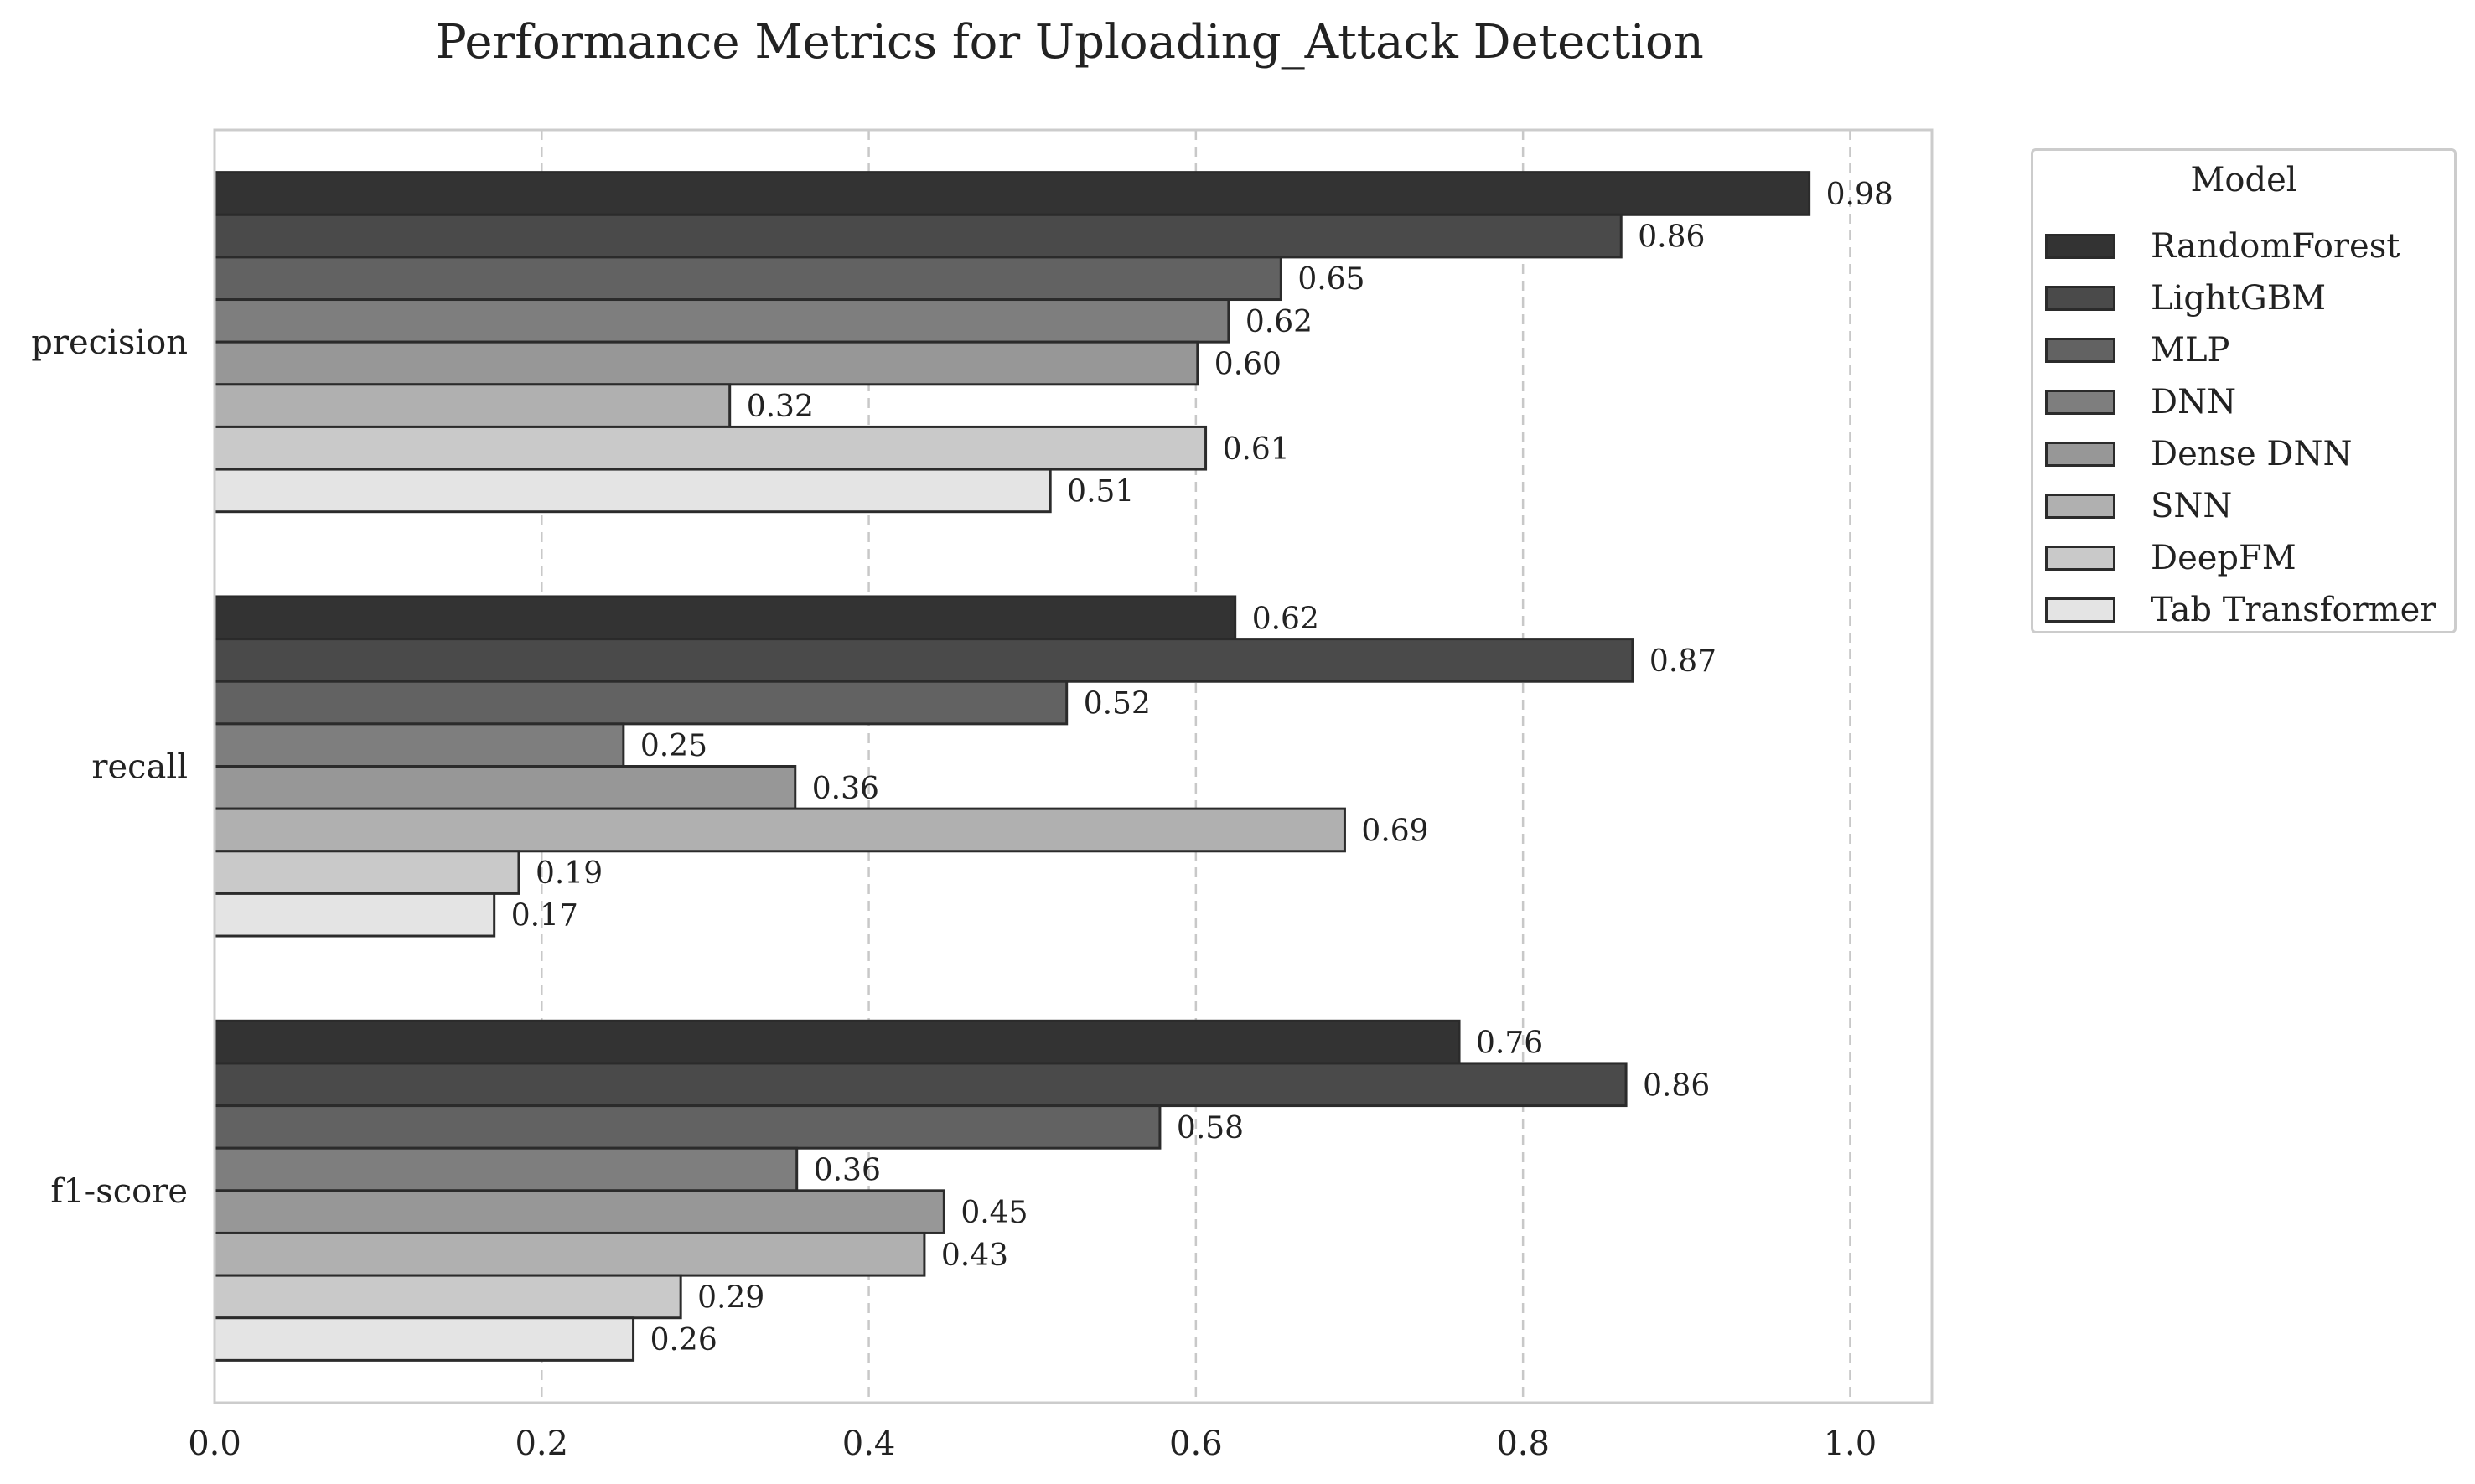 The image size is (2475, 1484). I want to click on legend-entry-dnn: DNN, so click(2141, 402).